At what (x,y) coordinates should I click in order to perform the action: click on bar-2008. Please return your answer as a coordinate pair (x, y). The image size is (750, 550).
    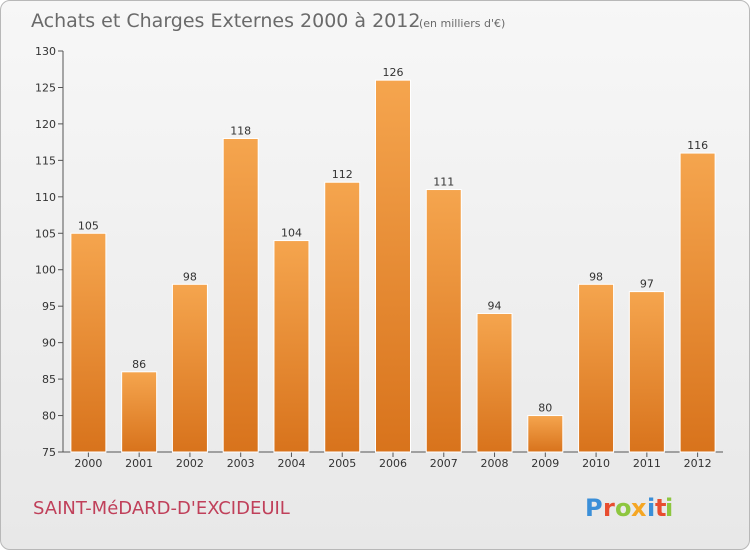
    Looking at the image, I should click on (494, 382).